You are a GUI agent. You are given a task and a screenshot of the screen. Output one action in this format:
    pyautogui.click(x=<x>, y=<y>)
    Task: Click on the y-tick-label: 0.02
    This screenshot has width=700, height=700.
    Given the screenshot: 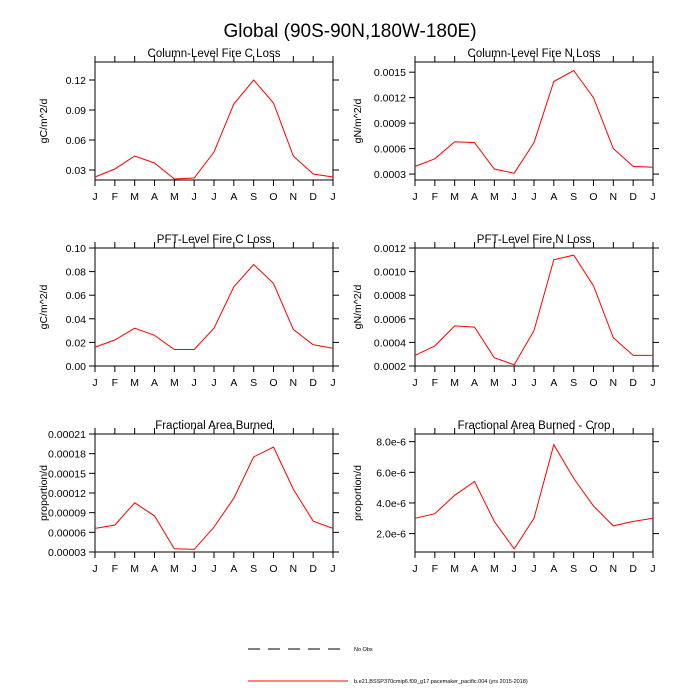 What is the action you would take?
    pyautogui.click(x=76, y=343)
    